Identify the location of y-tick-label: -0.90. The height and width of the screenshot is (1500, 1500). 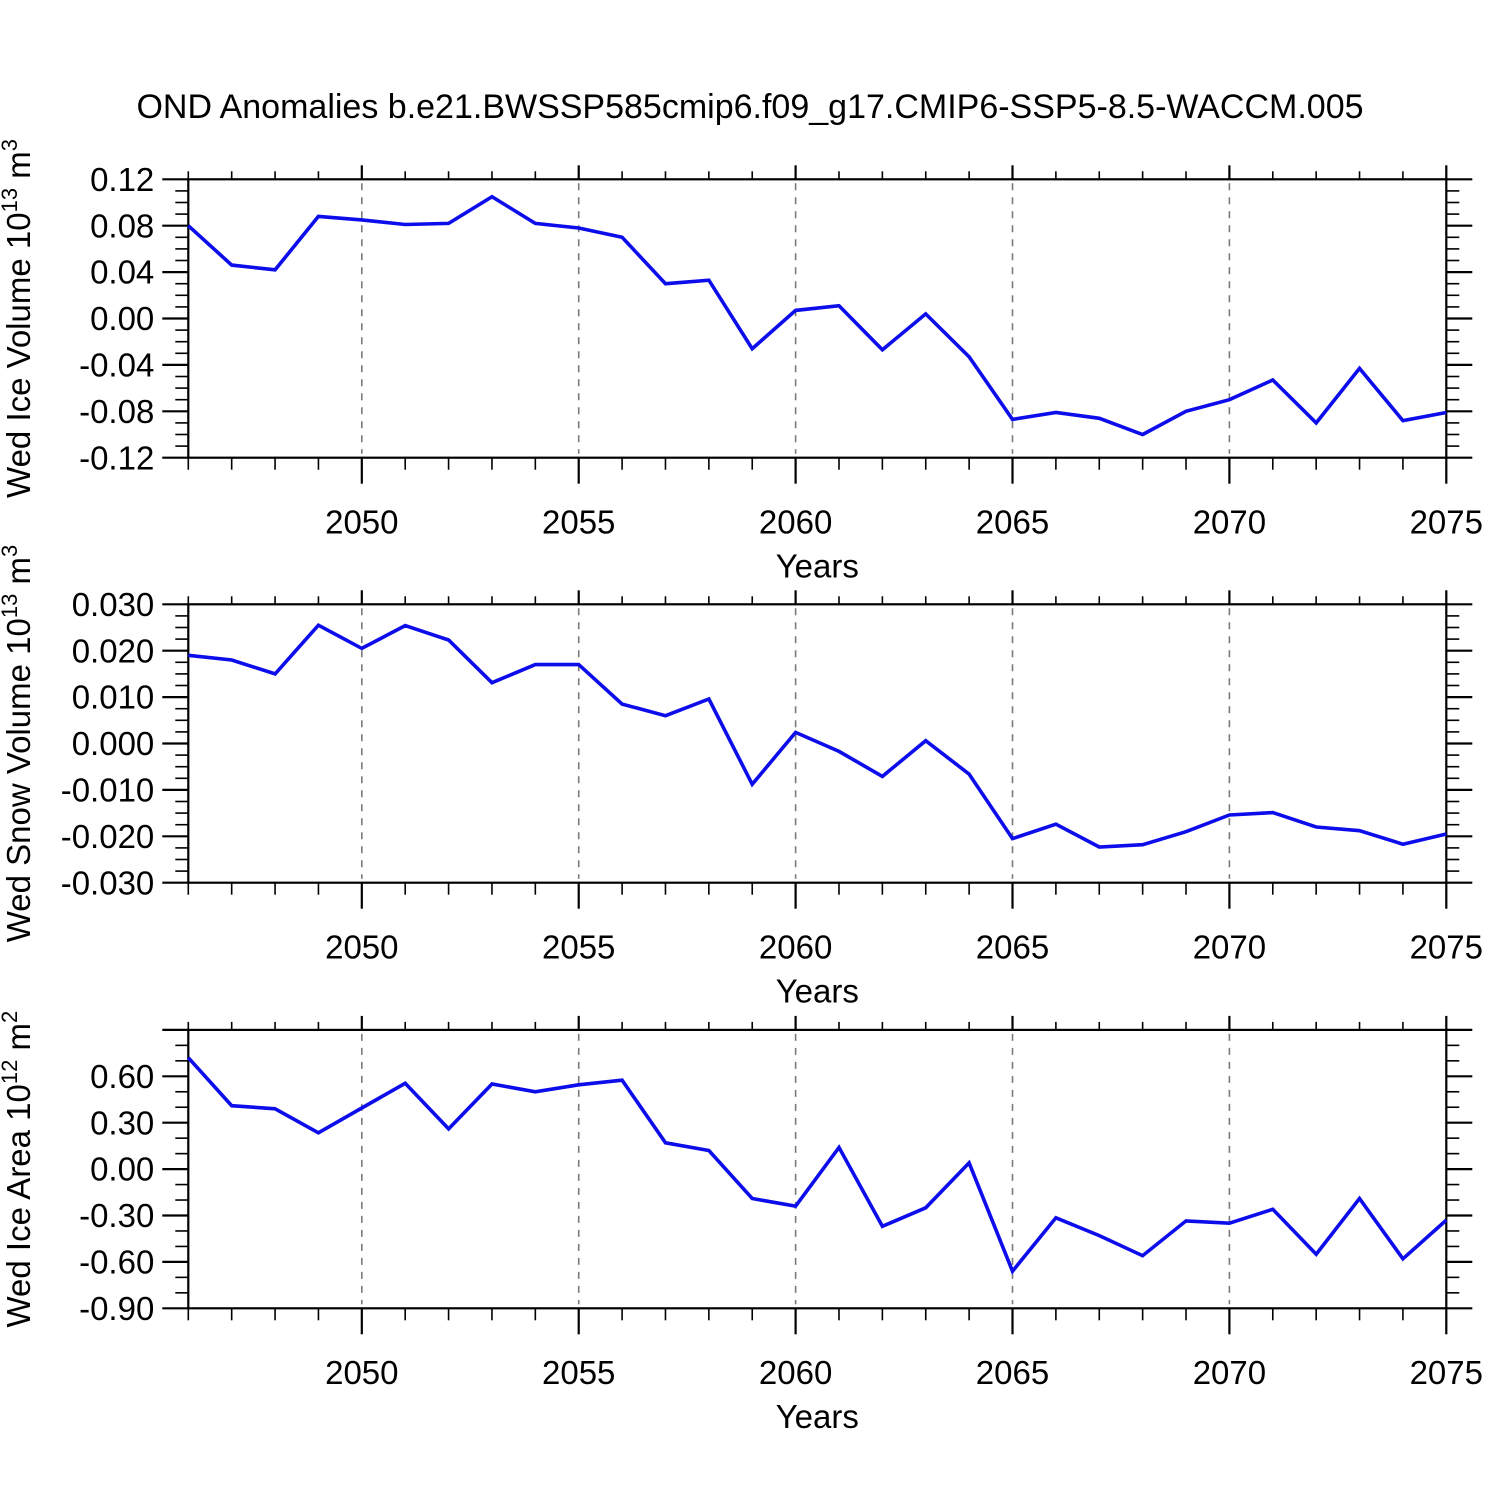
(116, 1308).